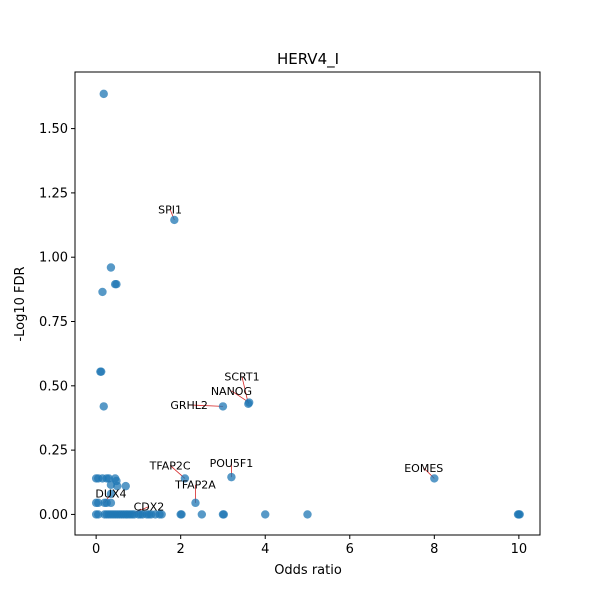 The width and height of the screenshot is (600, 600). What do you see at coordinates (96, 549) in the screenshot?
I see `x-tick-label: 0` at bounding box center [96, 549].